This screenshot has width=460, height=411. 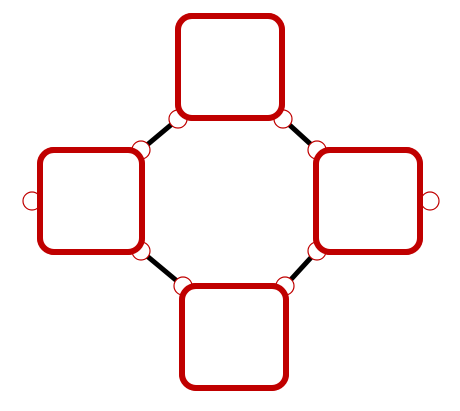 I want to click on node-box-front-right, so click(x=368, y=201).